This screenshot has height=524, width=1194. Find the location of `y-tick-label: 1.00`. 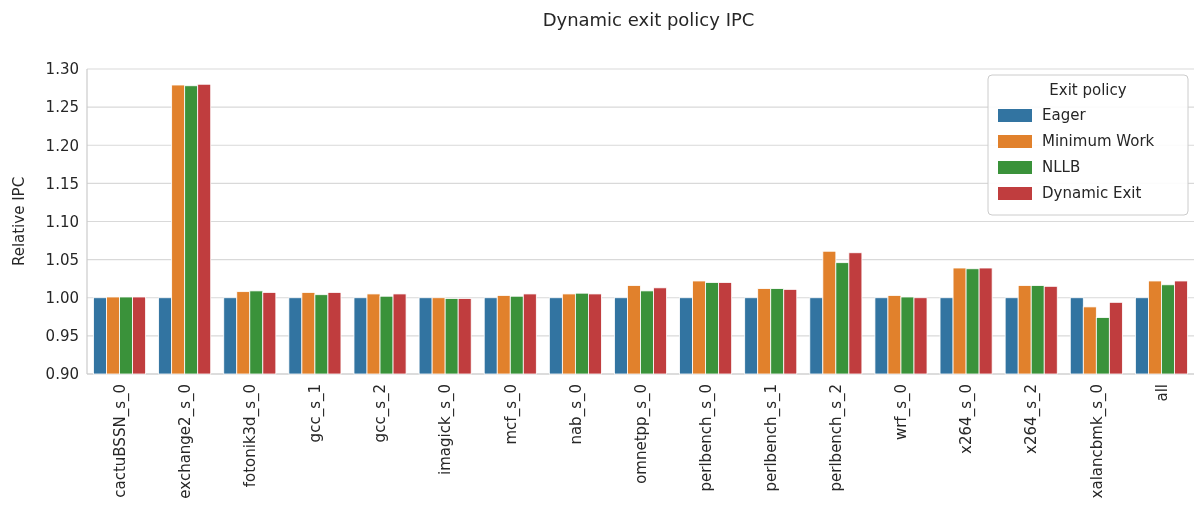

y-tick-label: 1.00 is located at coordinates (62, 298).